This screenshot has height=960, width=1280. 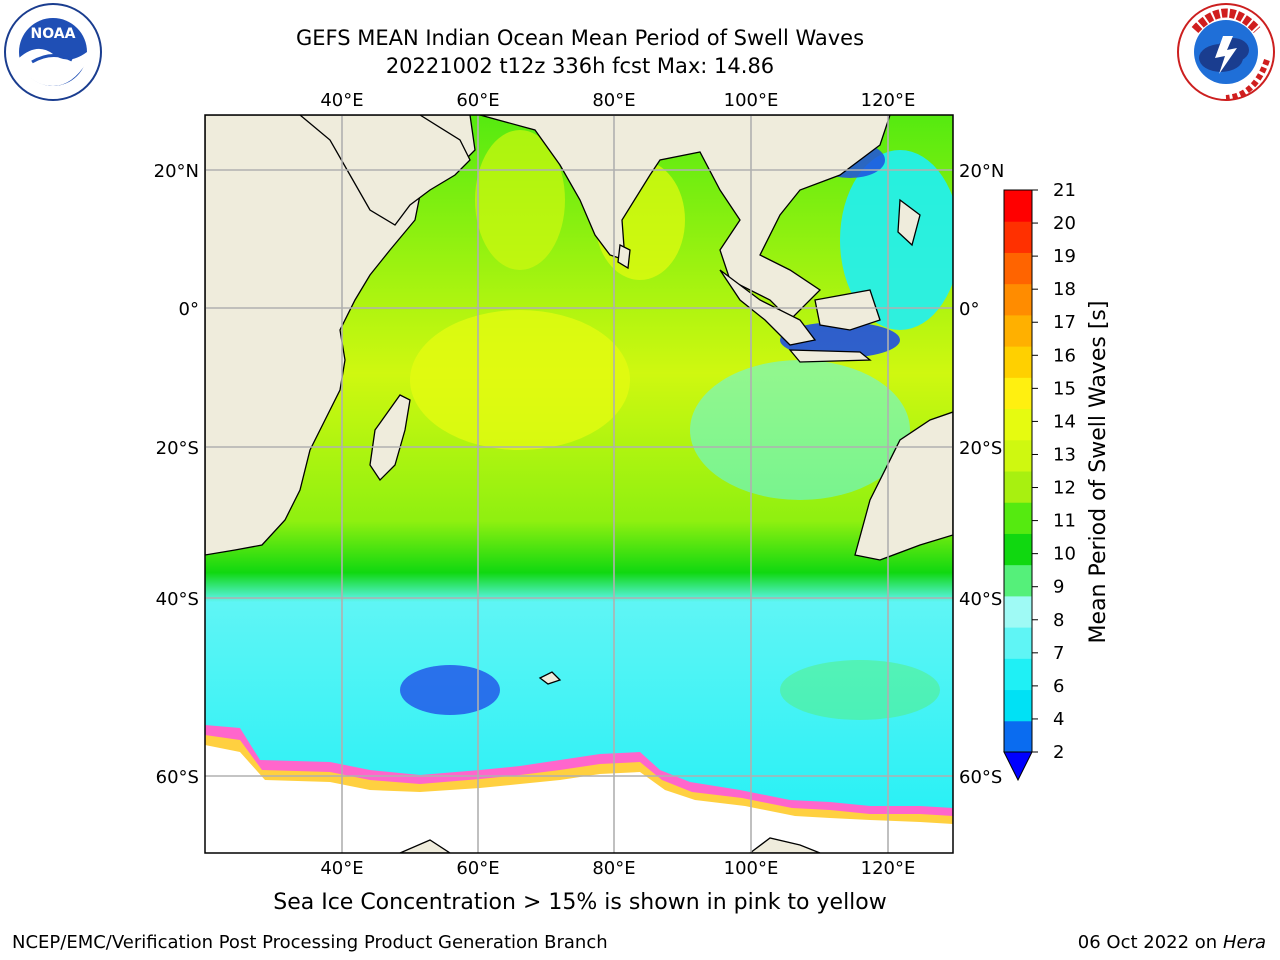 What do you see at coordinates (1018, 766) in the screenshot?
I see `colorbar-extend-arrow` at bounding box center [1018, 766].